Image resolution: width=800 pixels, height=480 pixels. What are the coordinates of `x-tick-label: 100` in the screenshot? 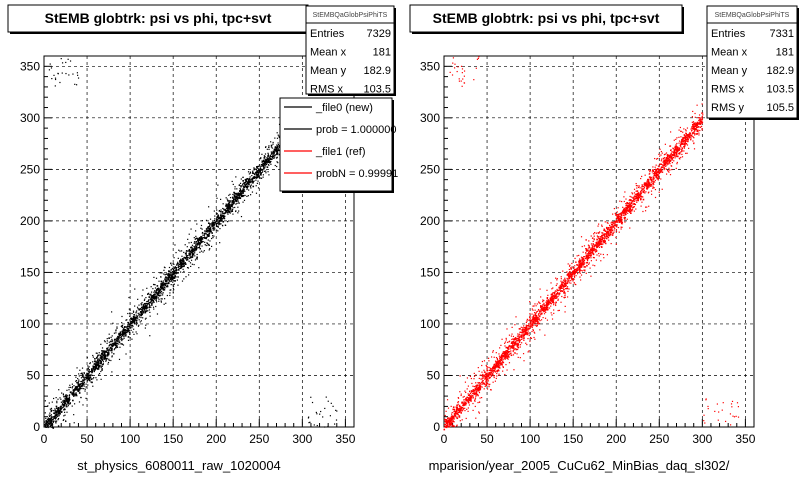 It's located at (530, 439).